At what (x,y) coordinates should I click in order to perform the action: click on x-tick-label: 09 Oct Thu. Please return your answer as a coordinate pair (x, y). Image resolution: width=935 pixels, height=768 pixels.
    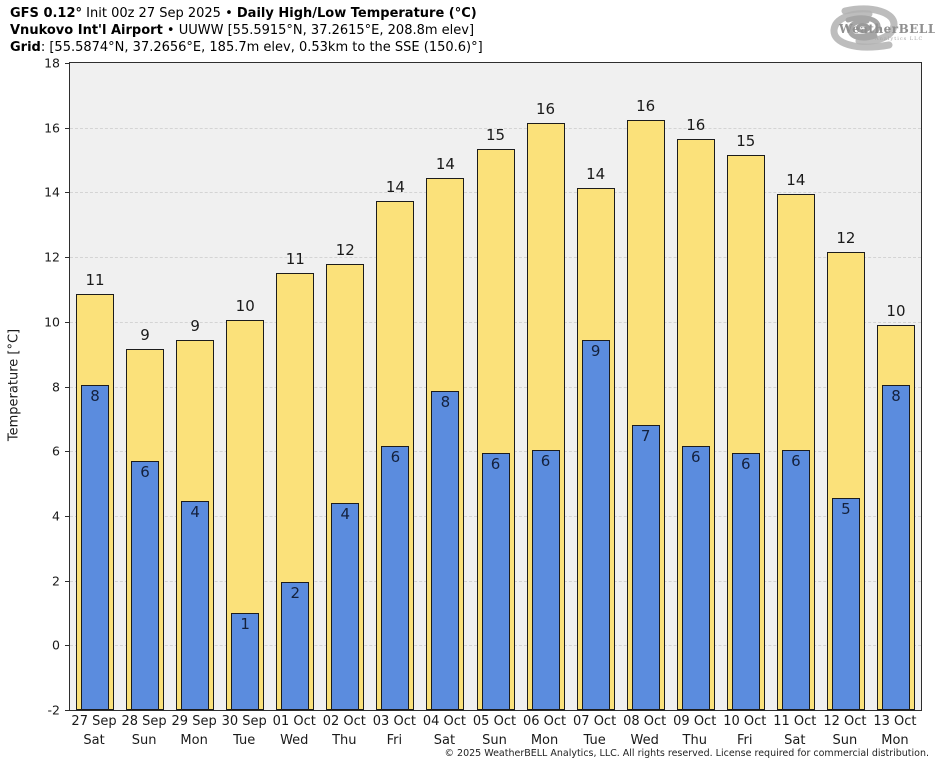
    Looking at the image, I should click on (695, 731).